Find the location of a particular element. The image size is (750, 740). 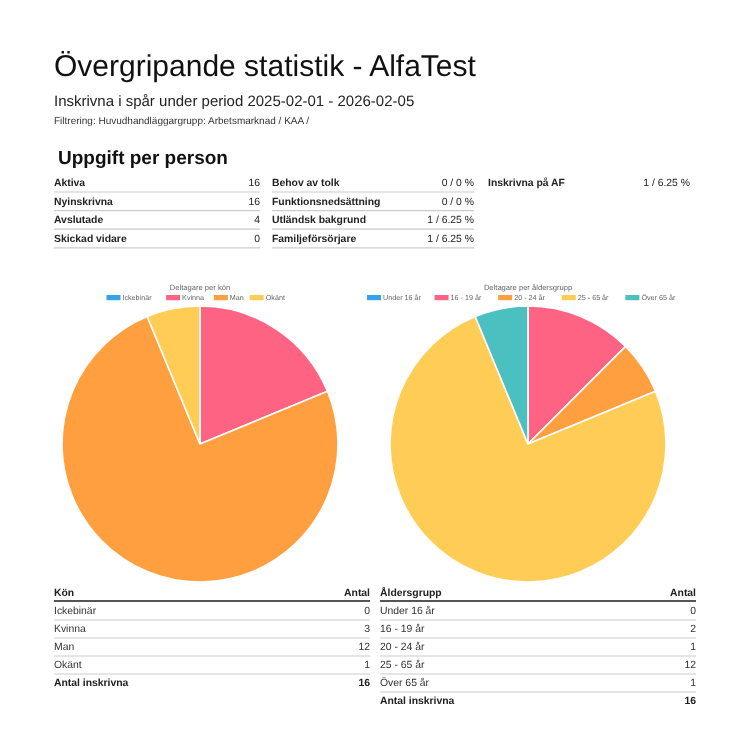

text: Övergripande statistik - AlfaTest is located at coordinates (266, 67).